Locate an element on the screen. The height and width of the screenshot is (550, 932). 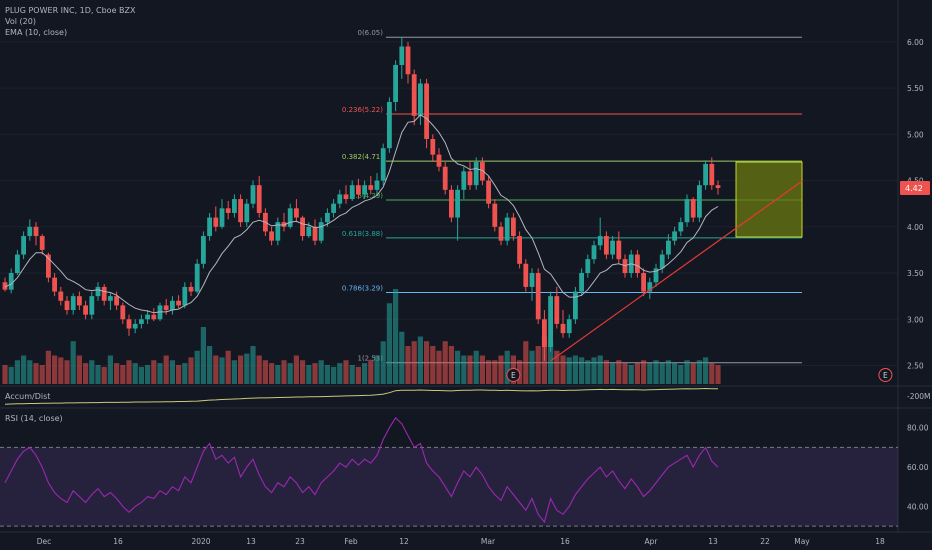
time-tick-label: Apr is located at coordinates (652, 541).